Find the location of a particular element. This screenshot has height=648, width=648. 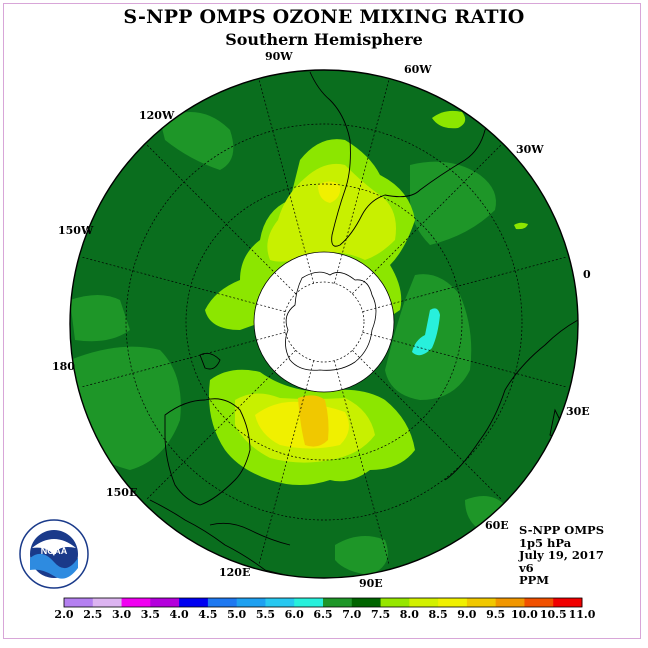

colorbar-tick-label: 11.0 is located at coordinates (582, 614).